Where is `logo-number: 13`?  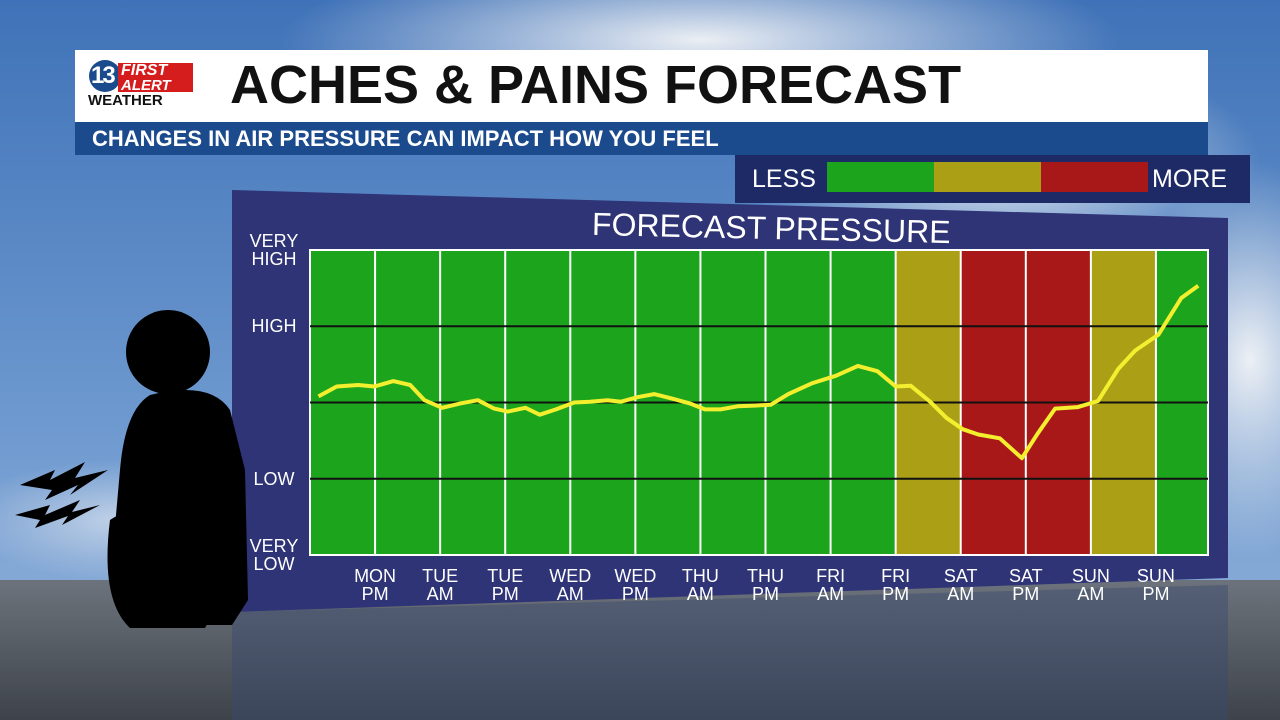
logo-number: 13 is located at coordinates (103, 75).